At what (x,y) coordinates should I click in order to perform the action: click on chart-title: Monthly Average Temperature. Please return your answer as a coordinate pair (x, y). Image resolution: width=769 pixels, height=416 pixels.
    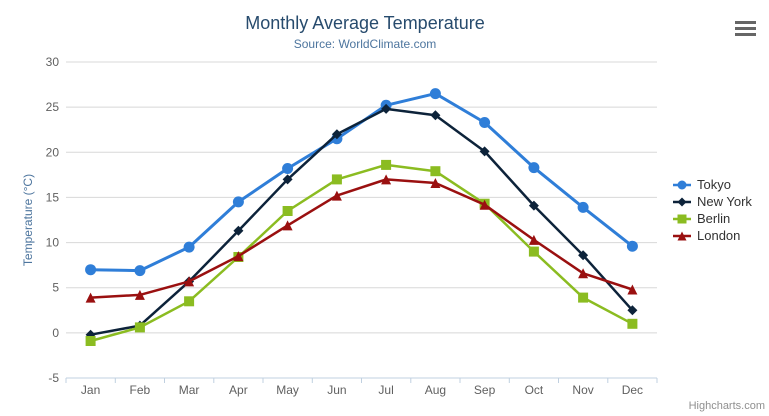
    Looking at the image, I should click on (365, 23).